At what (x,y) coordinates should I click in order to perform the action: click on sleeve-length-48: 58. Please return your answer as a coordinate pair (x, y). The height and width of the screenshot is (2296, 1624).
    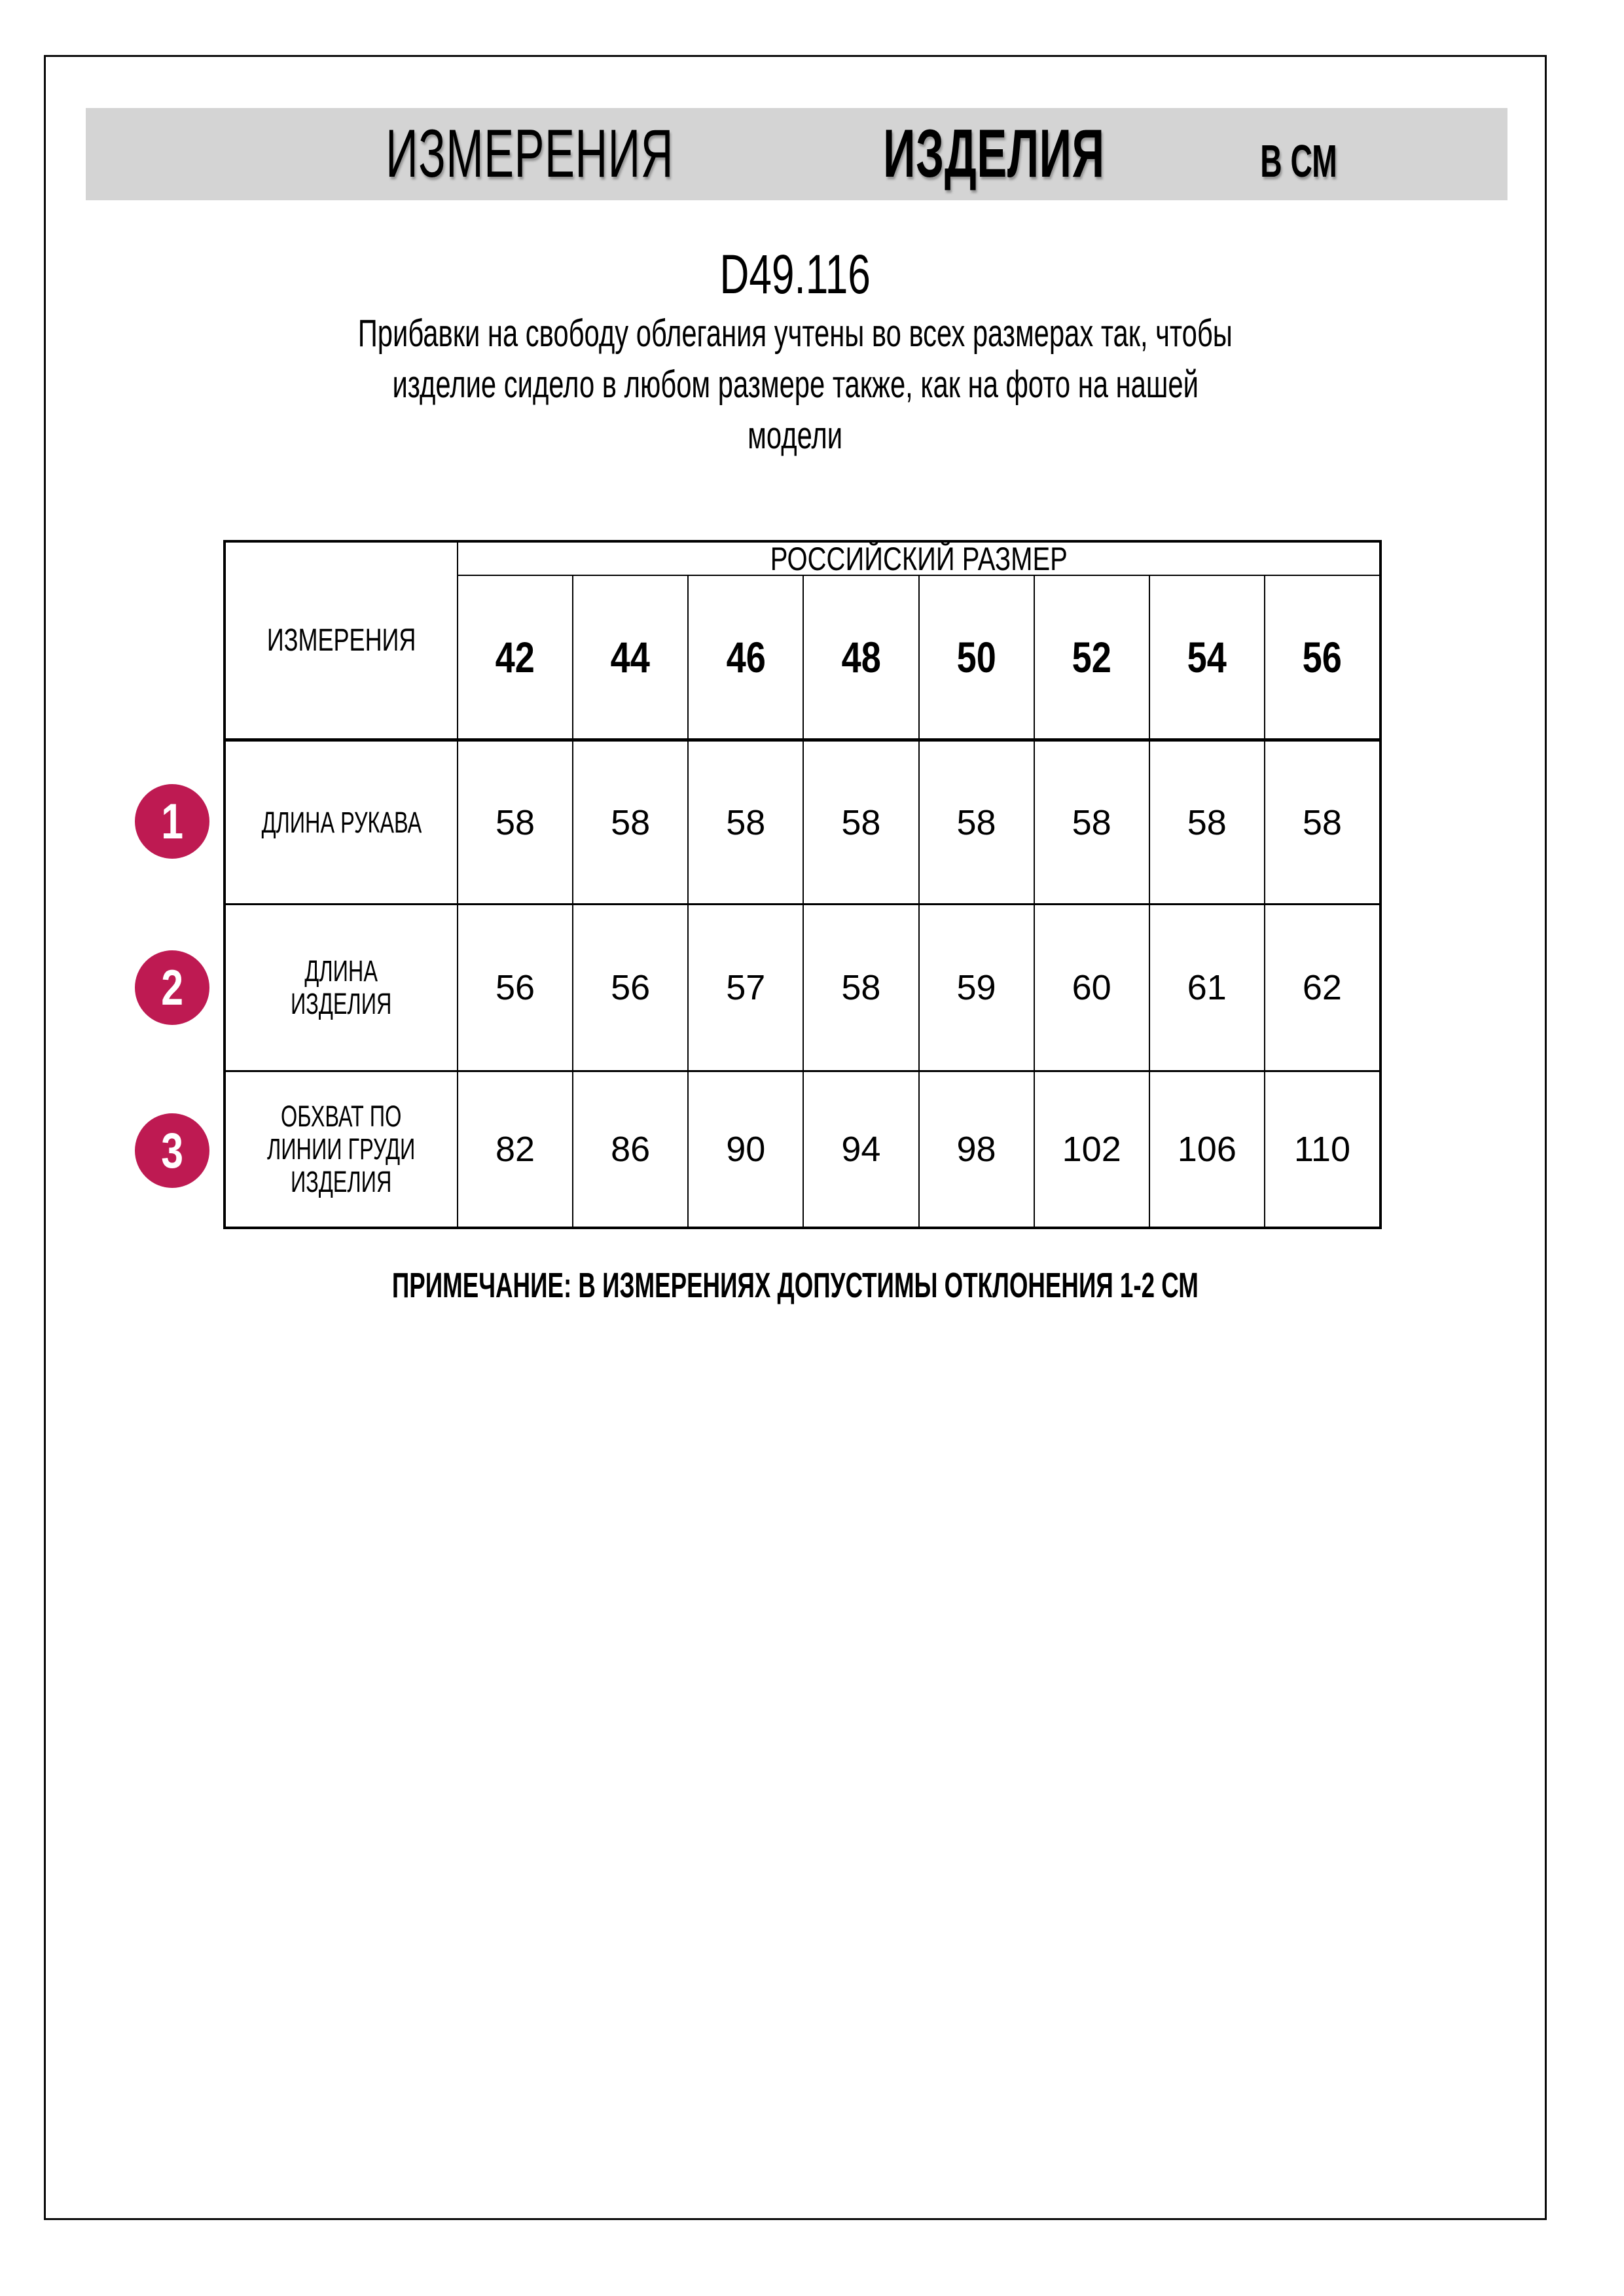
    Looking at the image, I should click on (861, 822).